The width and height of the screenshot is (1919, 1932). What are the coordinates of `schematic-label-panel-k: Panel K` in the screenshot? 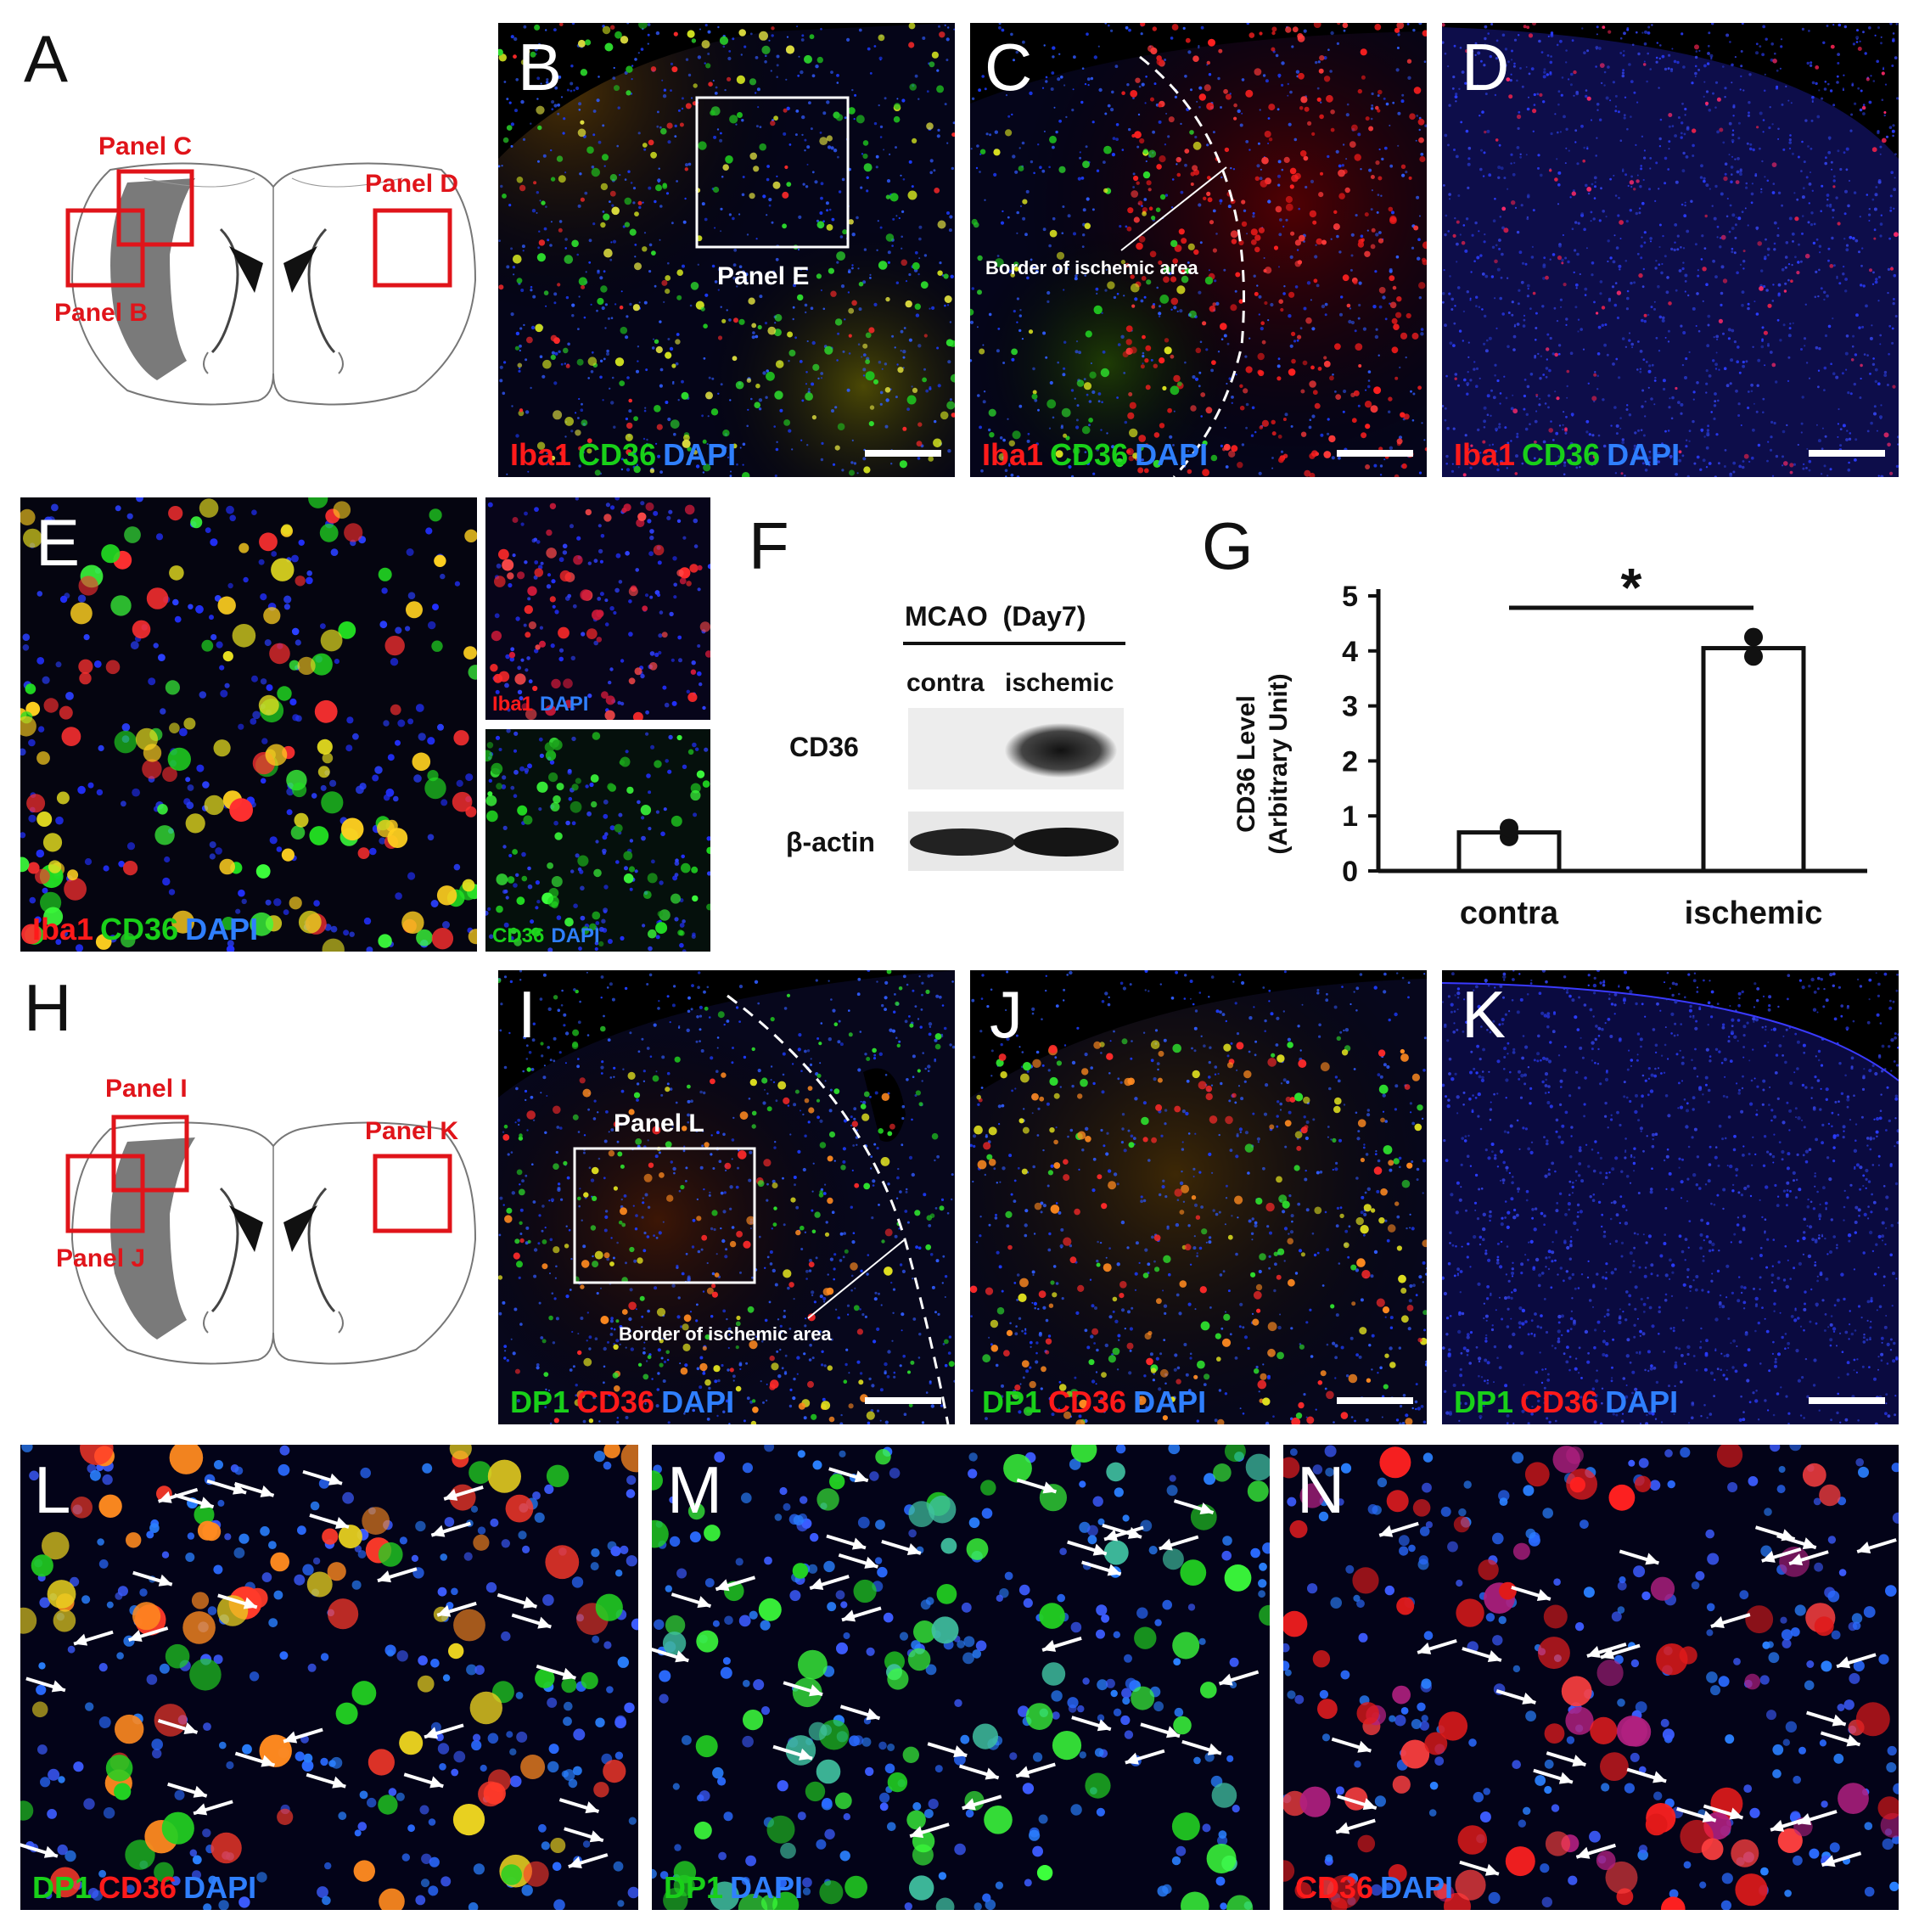 It's located at (412, 1131).